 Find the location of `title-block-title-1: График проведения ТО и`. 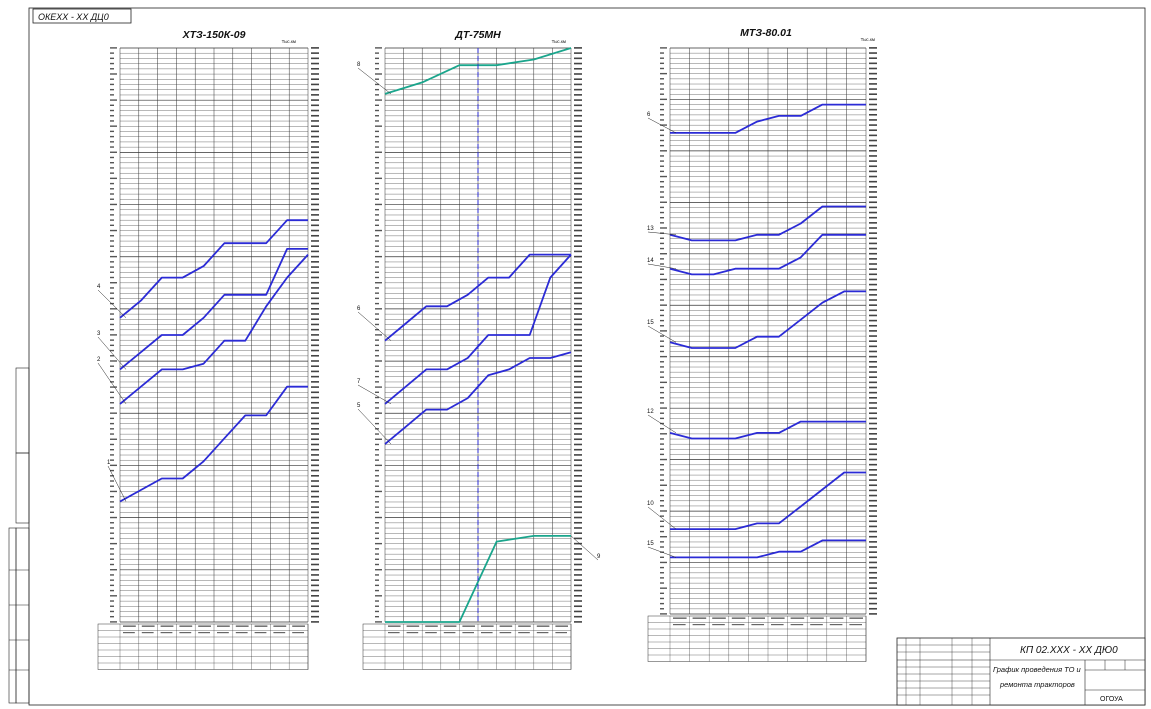

title-block-title-1: График проведения ТО и is located at coordinates (1037, 669).